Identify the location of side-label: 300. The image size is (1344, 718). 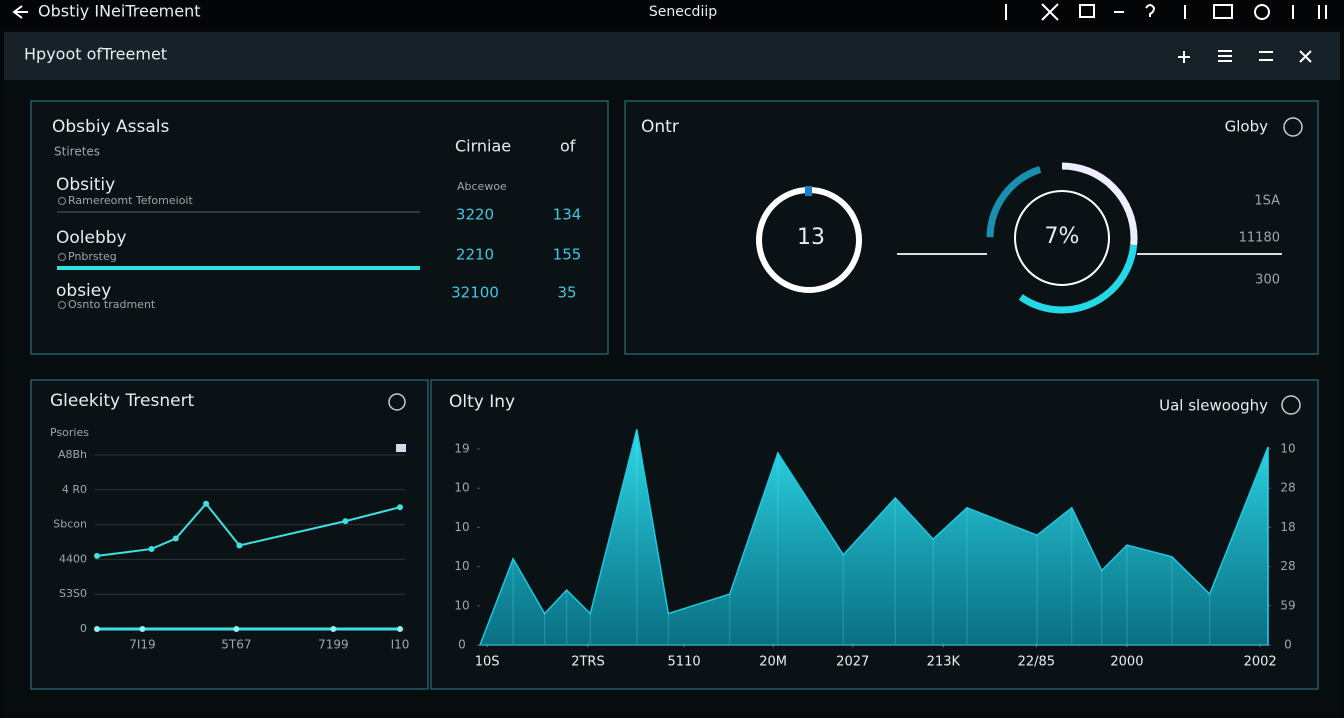
(1267, 280).